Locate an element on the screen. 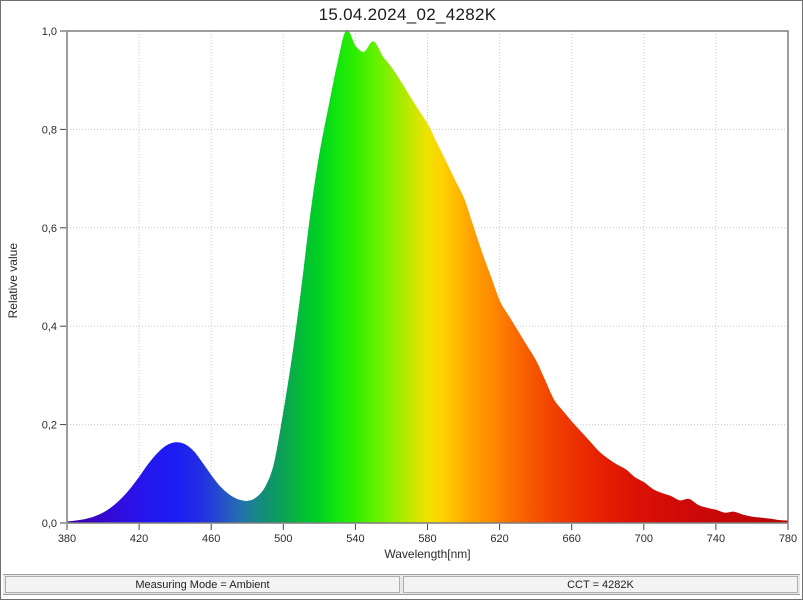 This screenshot has height=600, width=803. x-tick-label: 500 is located at coordinates (283, 539).